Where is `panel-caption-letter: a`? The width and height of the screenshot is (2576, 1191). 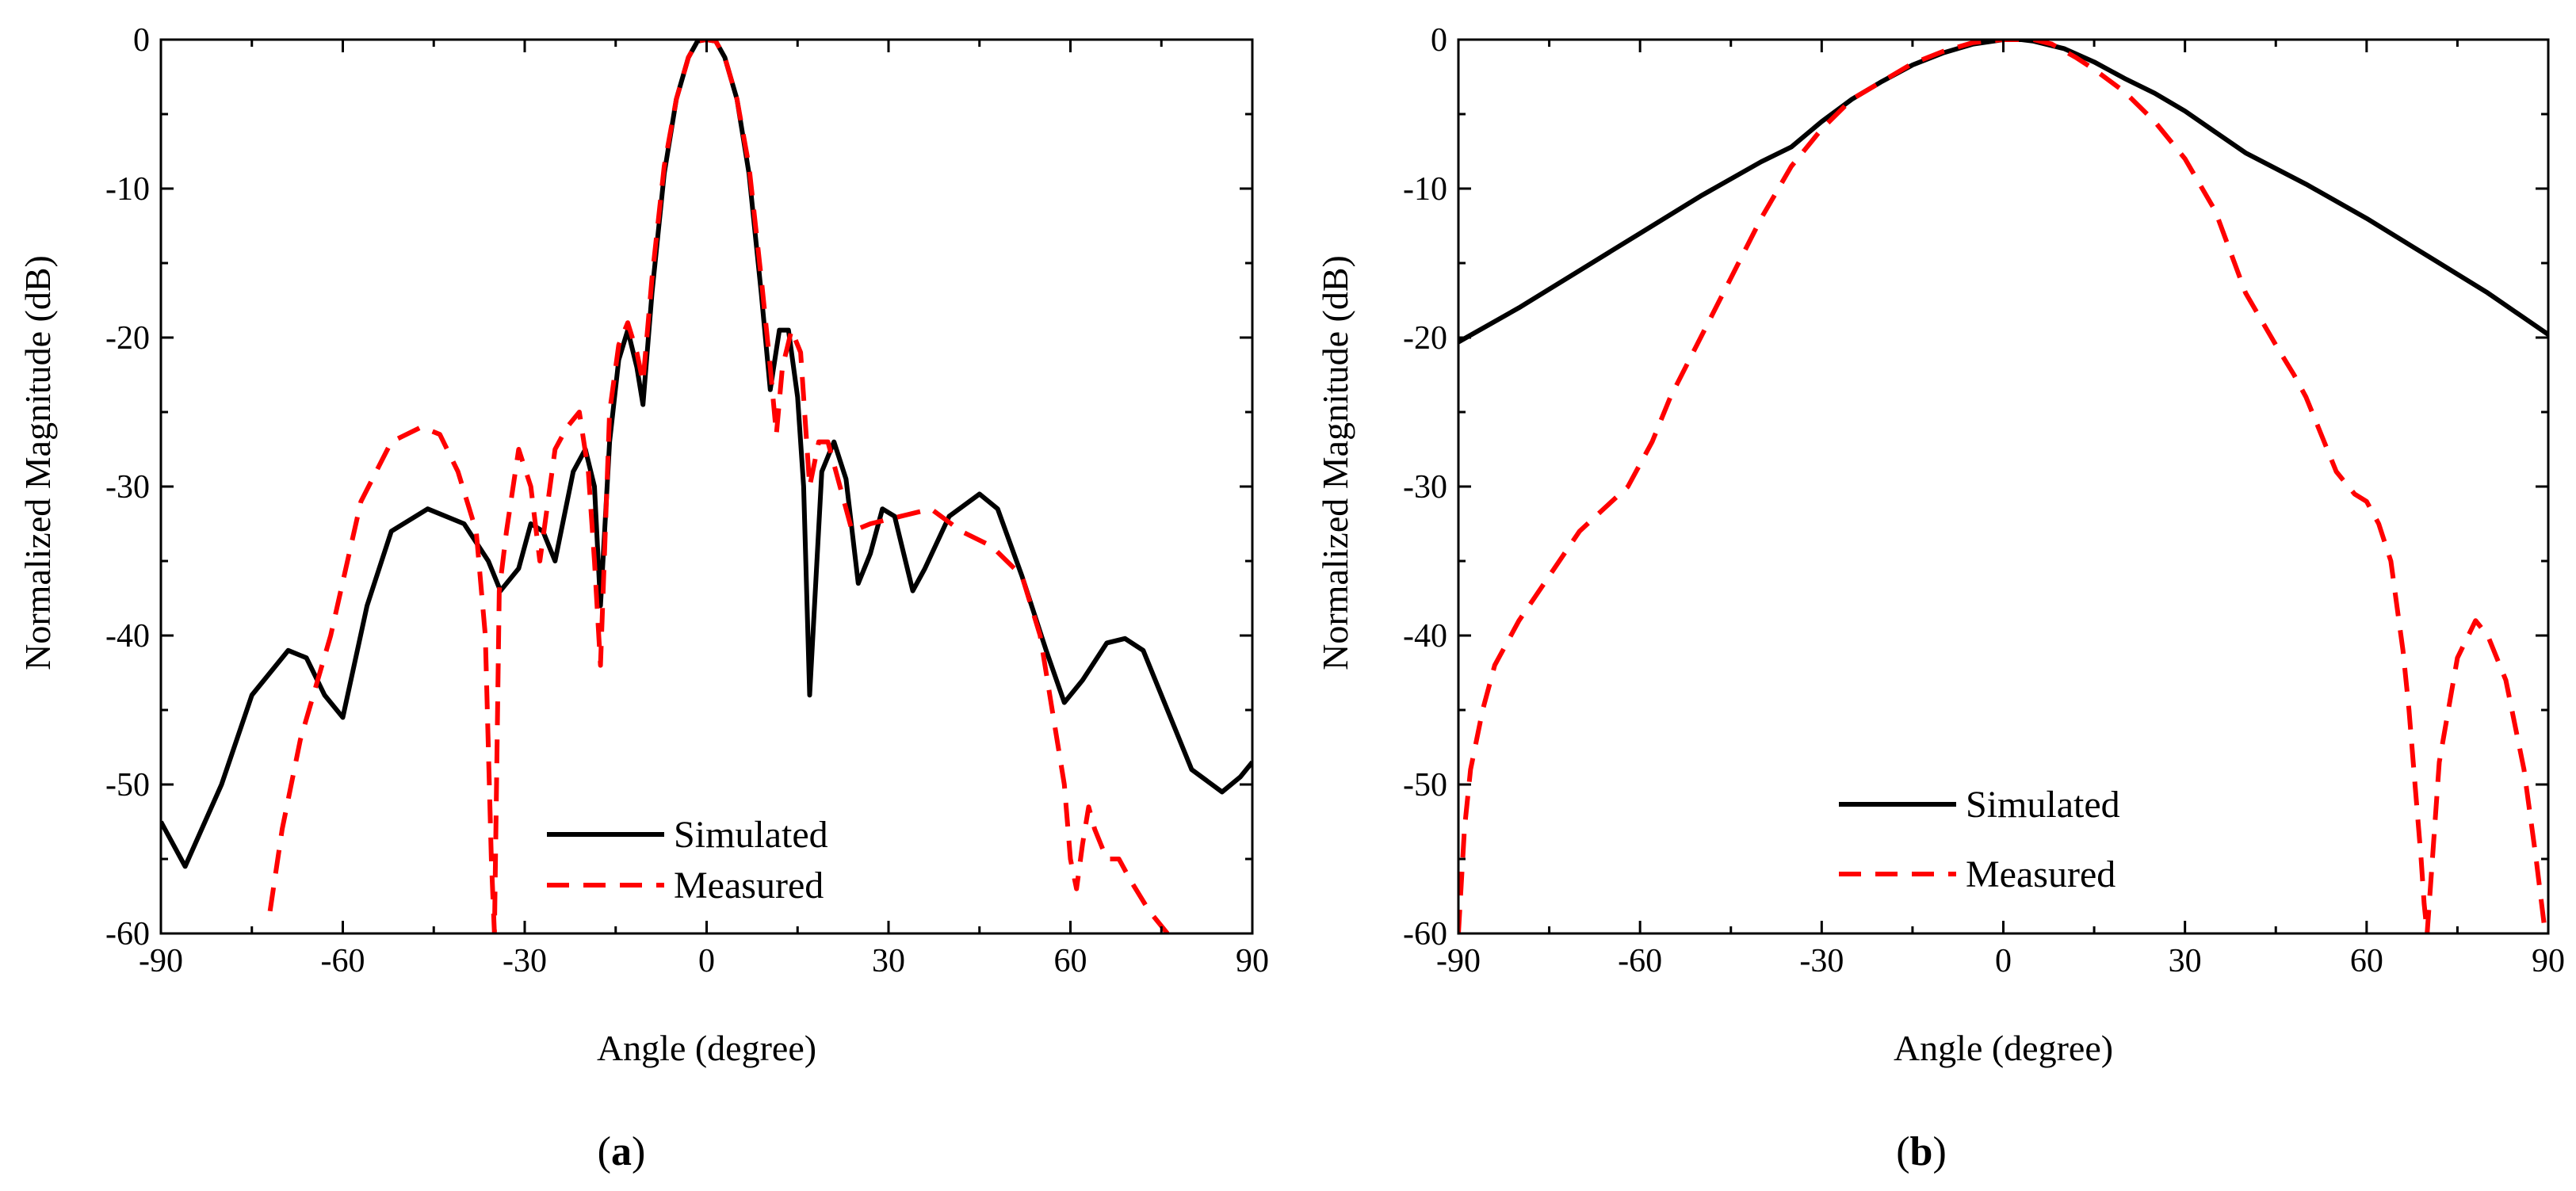
panel-caption-letter: a is located at coordinates (621, 1151).